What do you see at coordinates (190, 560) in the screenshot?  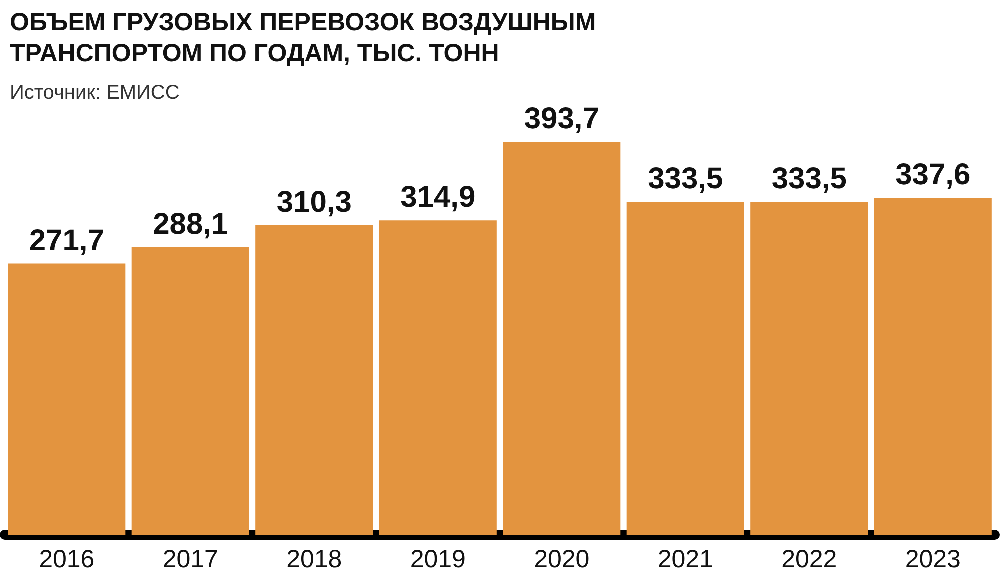 I see `x-tick-label: 2017` at bounding box center [190, 560].